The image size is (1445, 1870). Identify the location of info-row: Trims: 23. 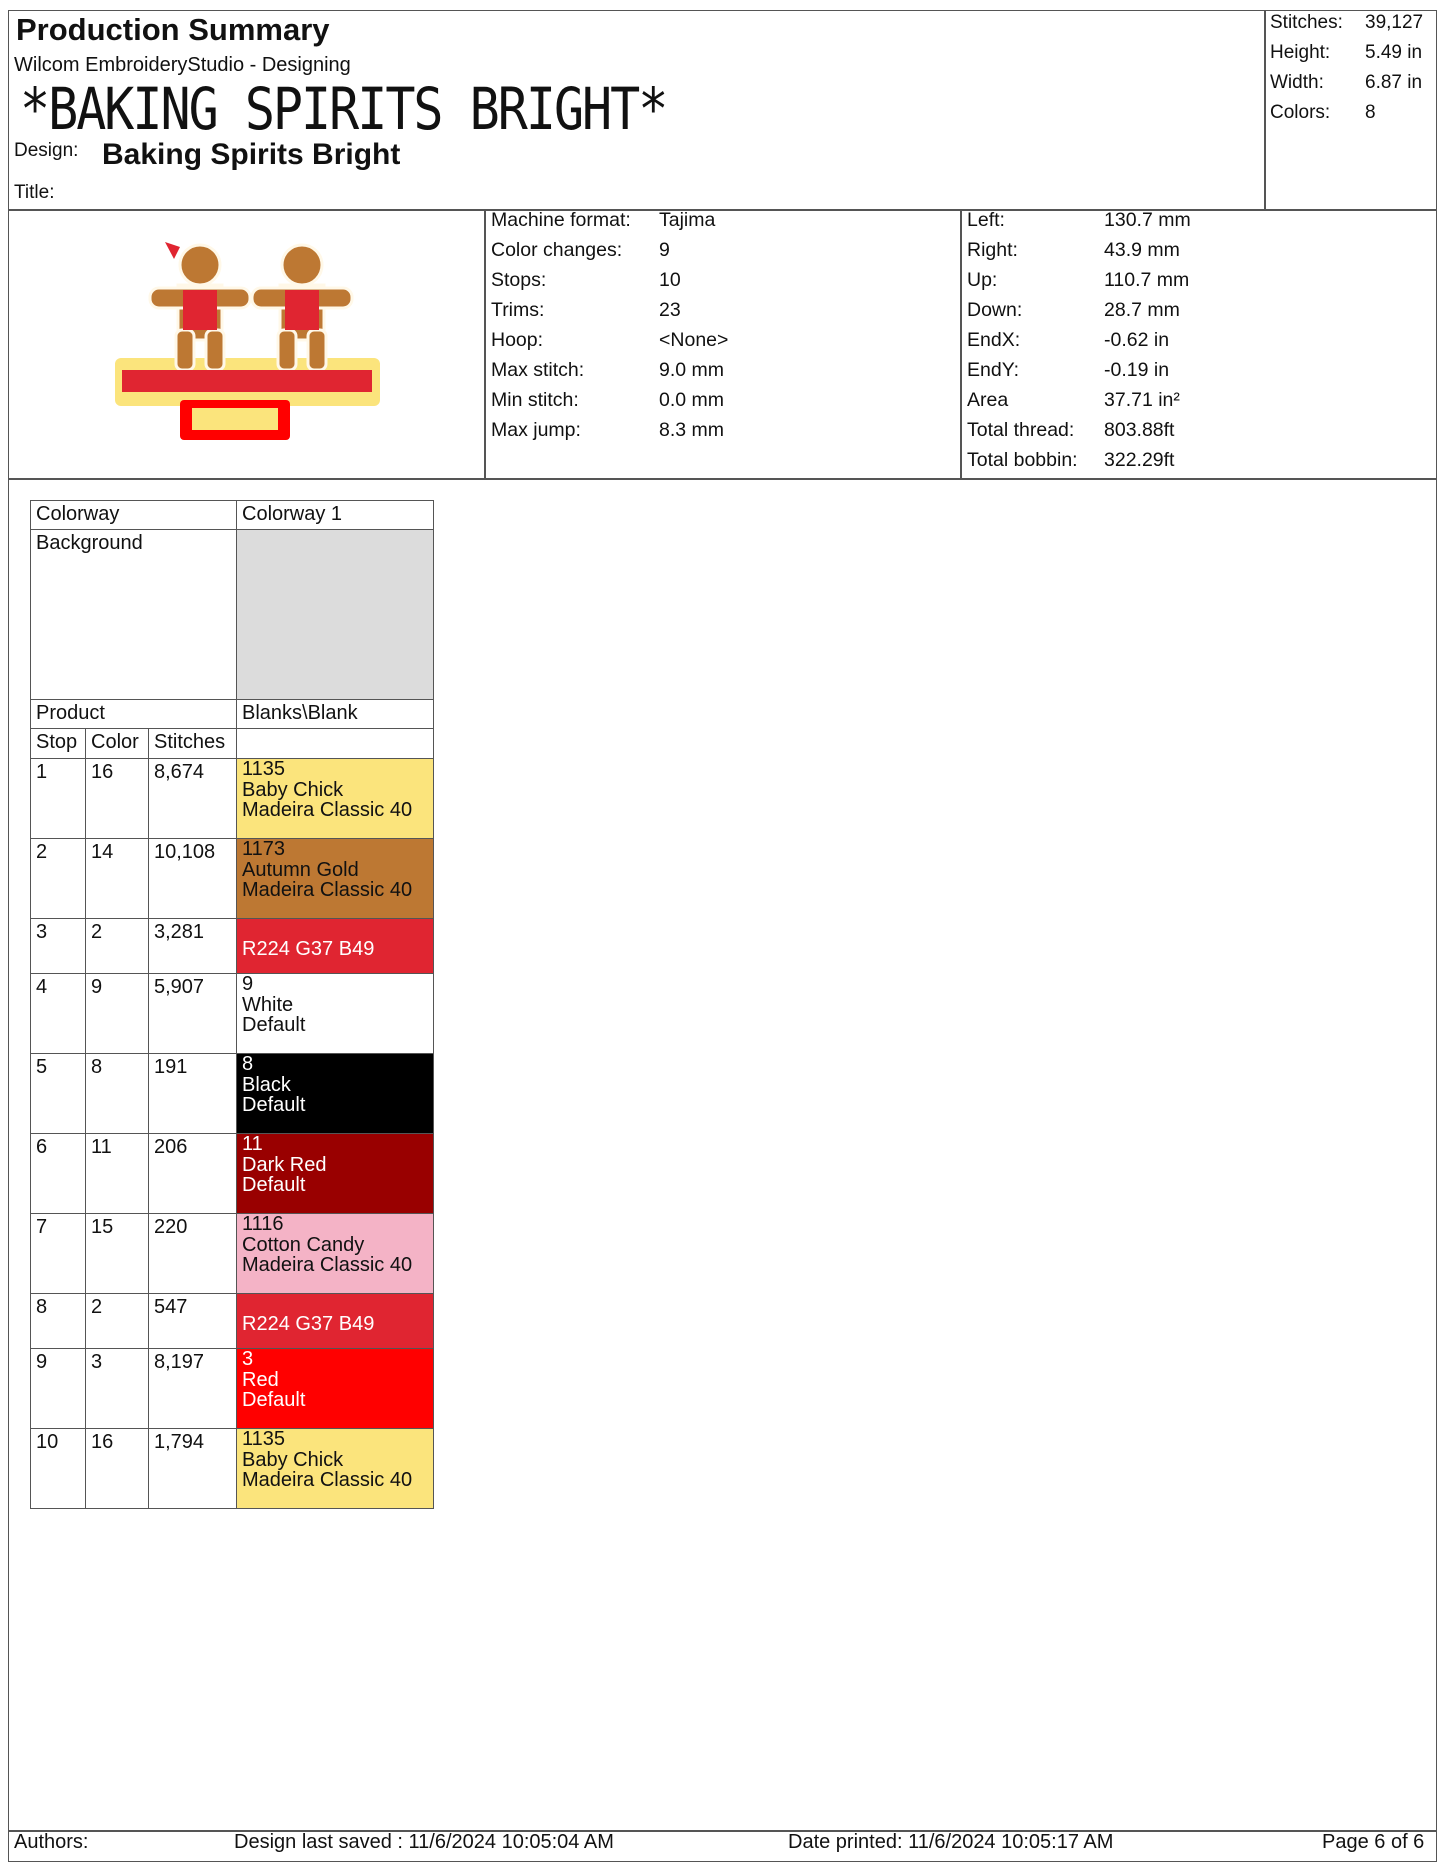
(609, 314).